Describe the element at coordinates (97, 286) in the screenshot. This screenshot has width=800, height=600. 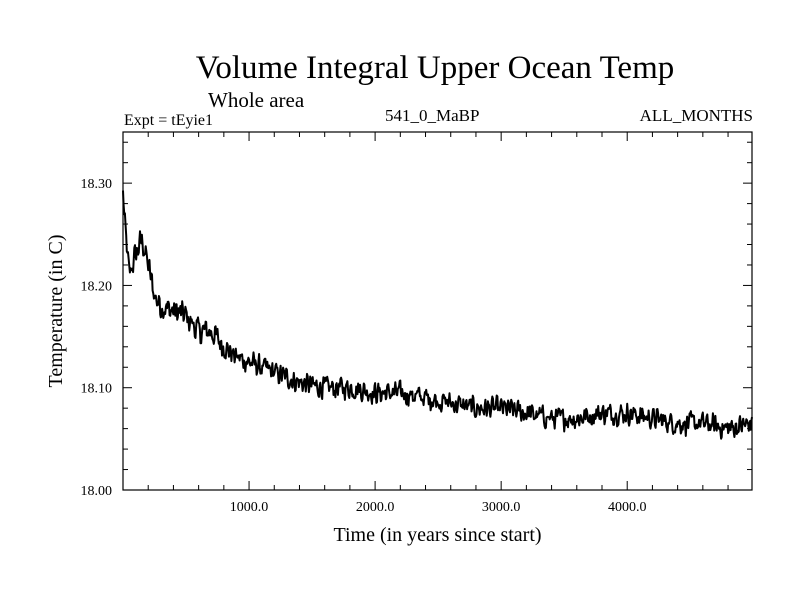
I see `y-tick-label: 18.20` at that location.